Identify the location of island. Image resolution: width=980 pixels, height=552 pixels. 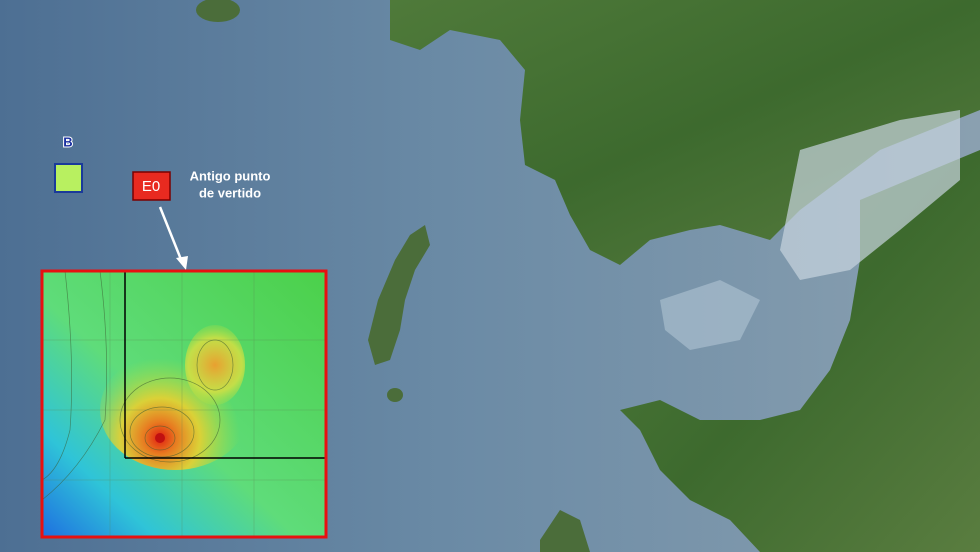
(399, 295).